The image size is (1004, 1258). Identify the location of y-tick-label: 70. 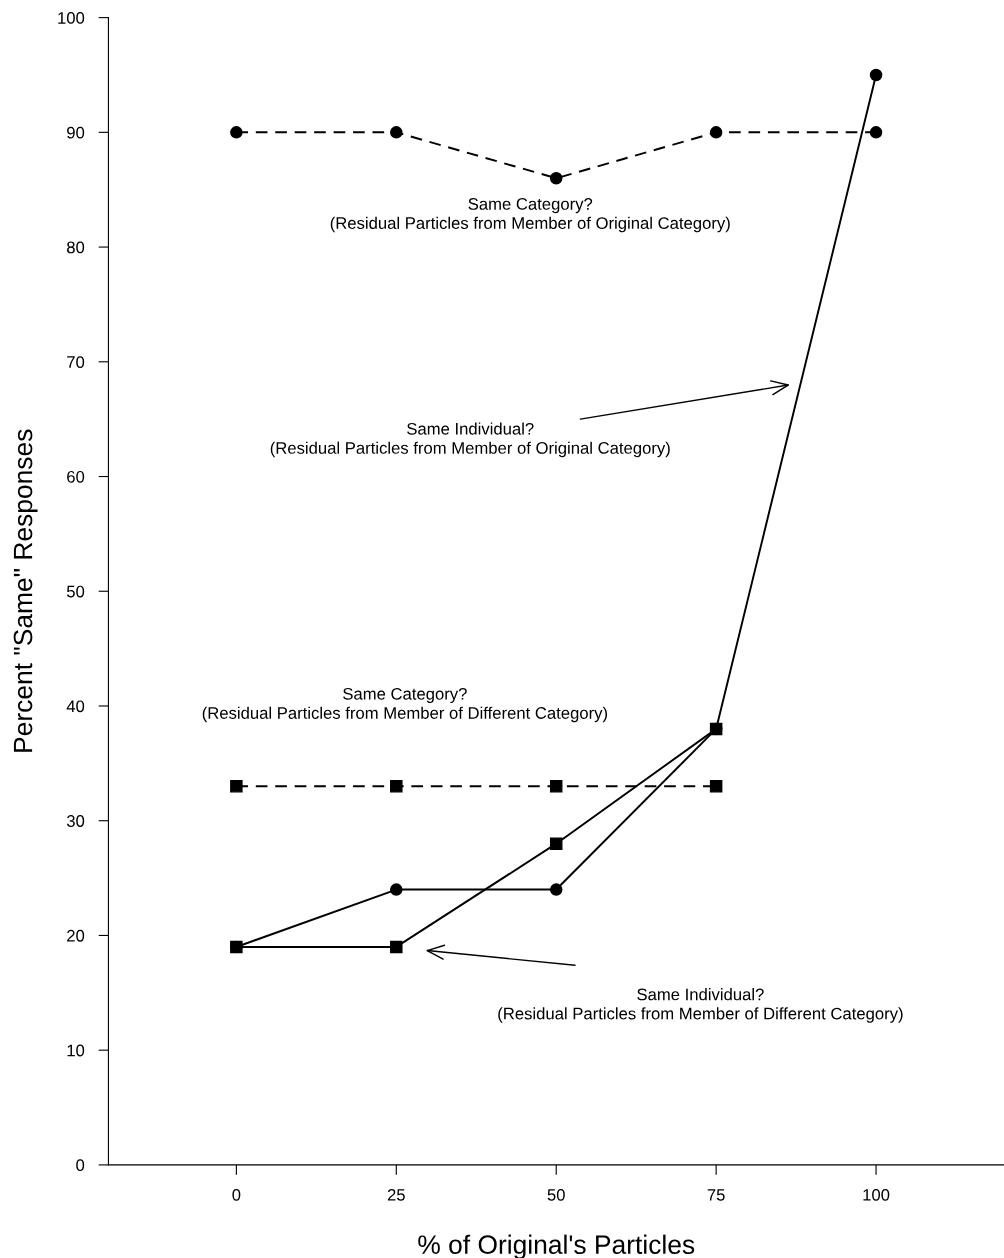
(76, 362).